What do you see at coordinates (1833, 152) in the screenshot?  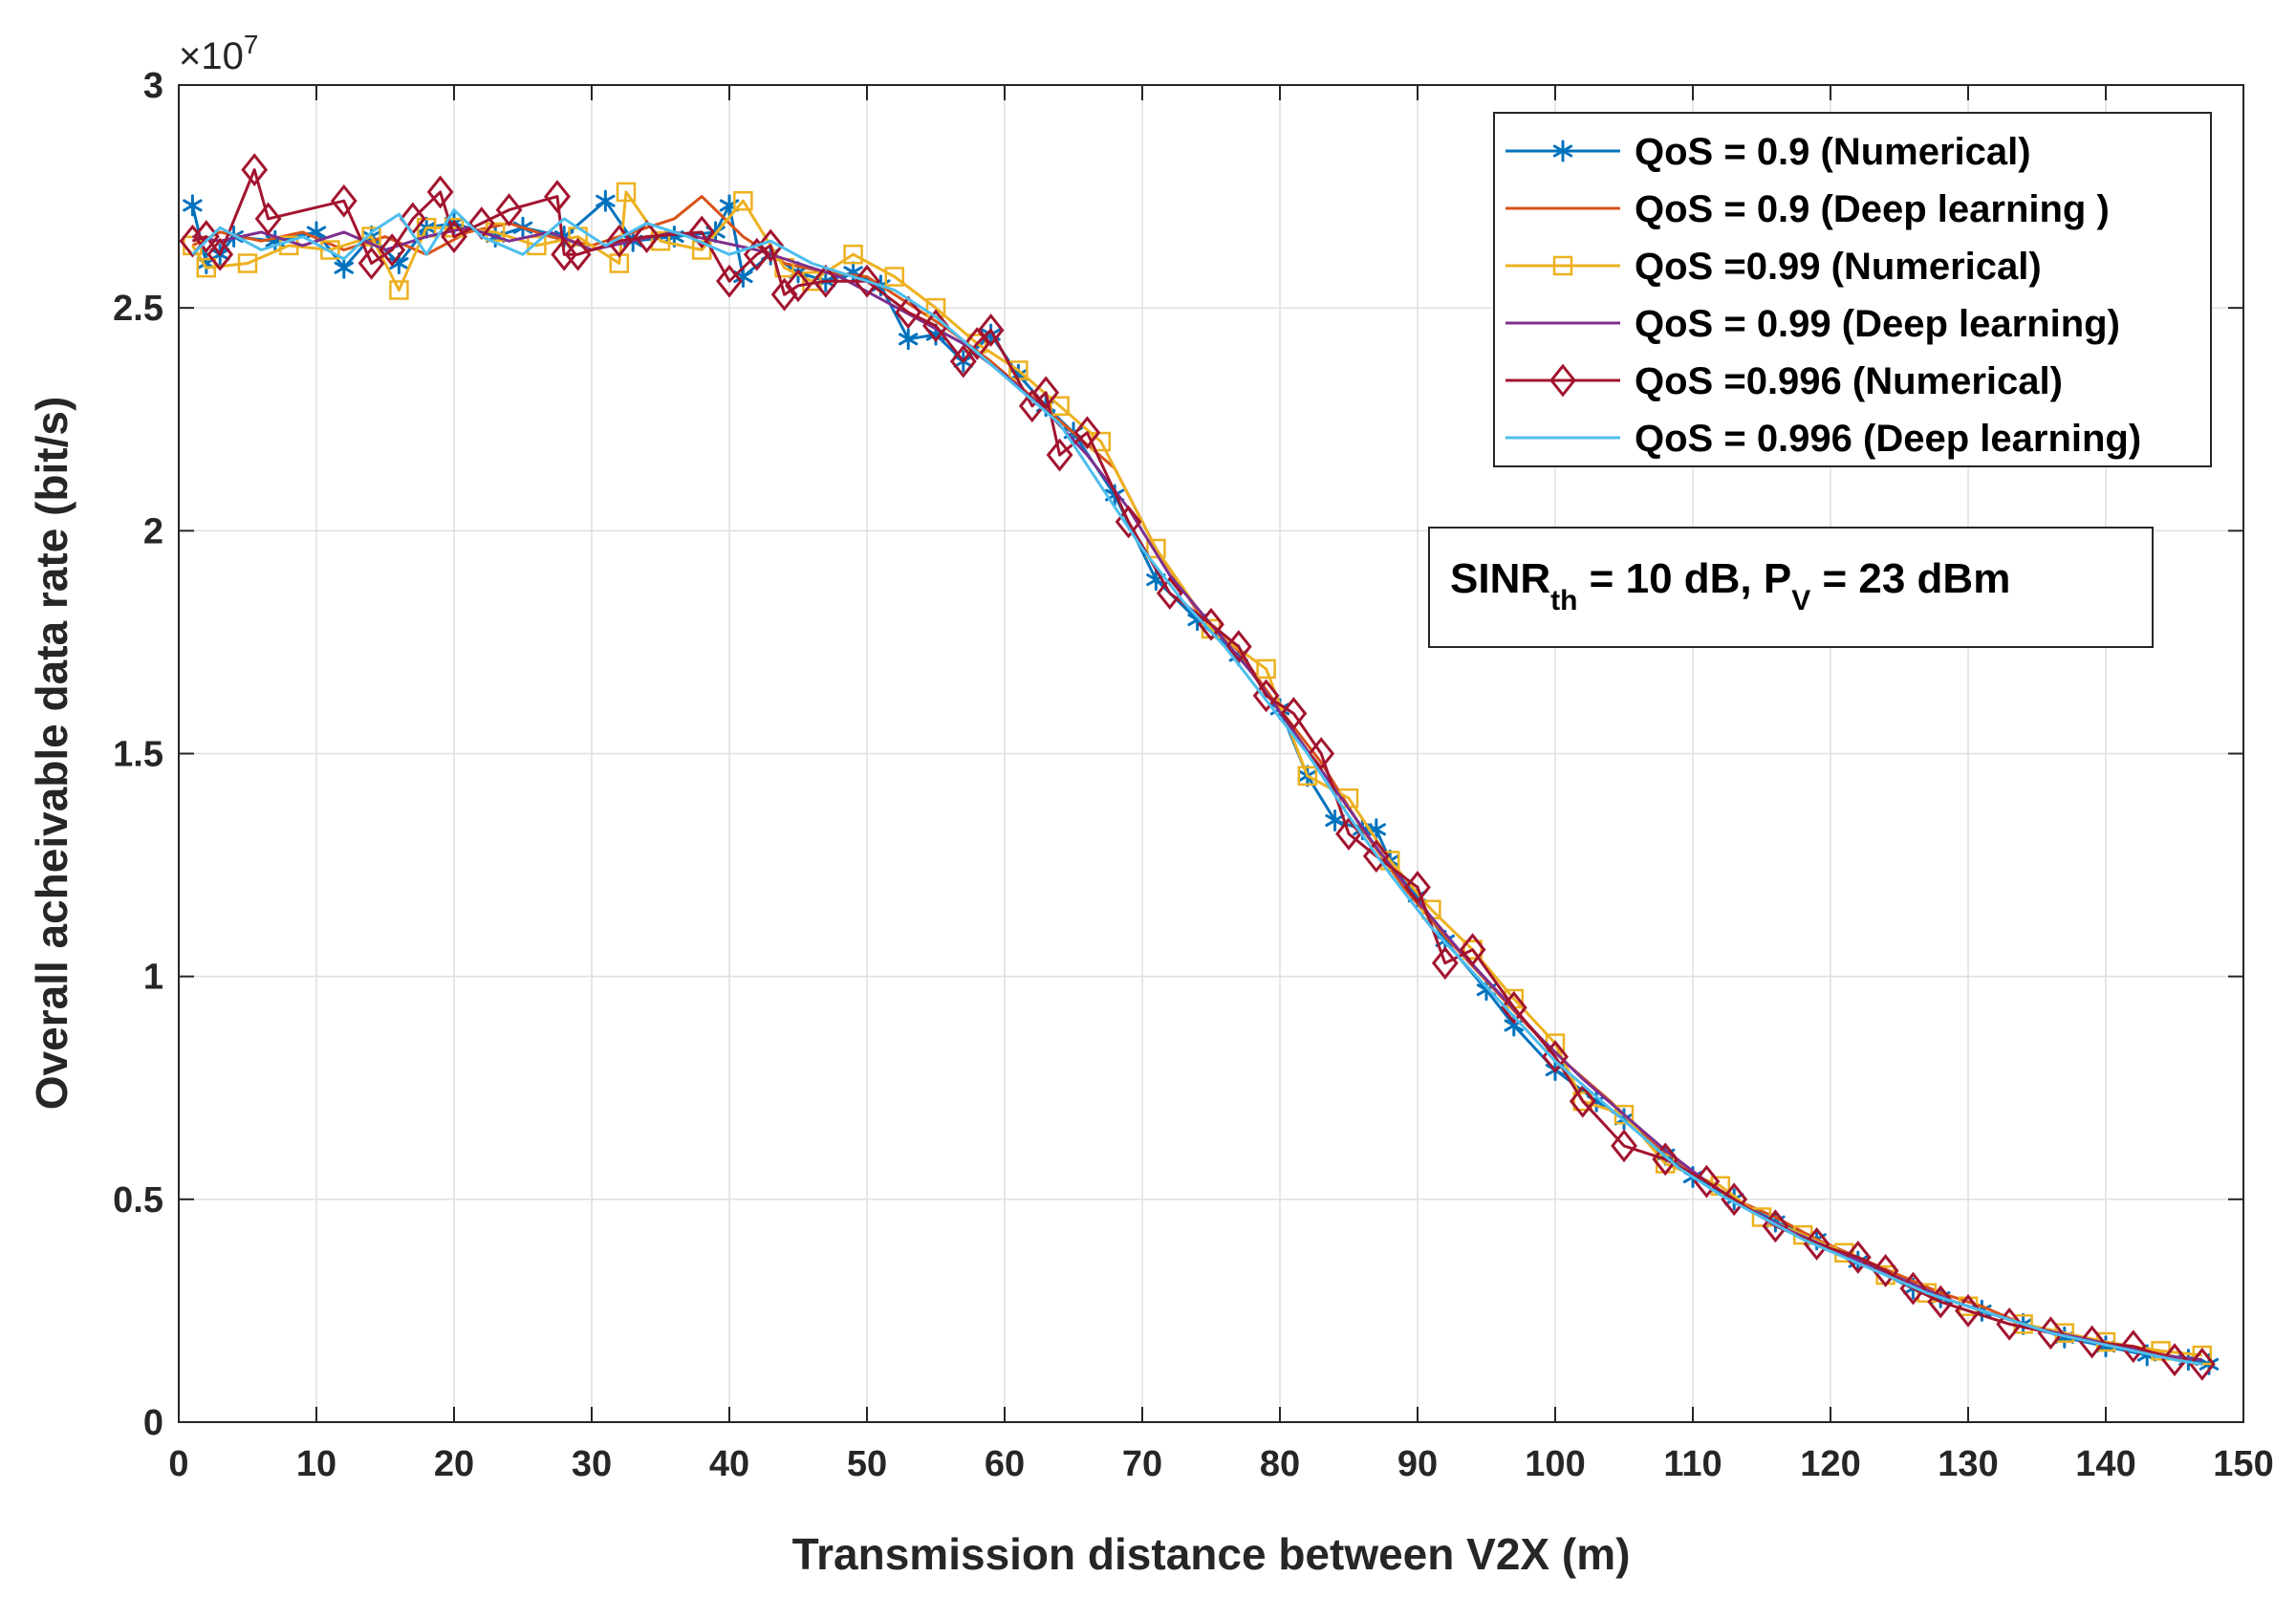 I see `legend-label: QoS = 0.9 (Numerical)` at bounding box center [1833, 152].